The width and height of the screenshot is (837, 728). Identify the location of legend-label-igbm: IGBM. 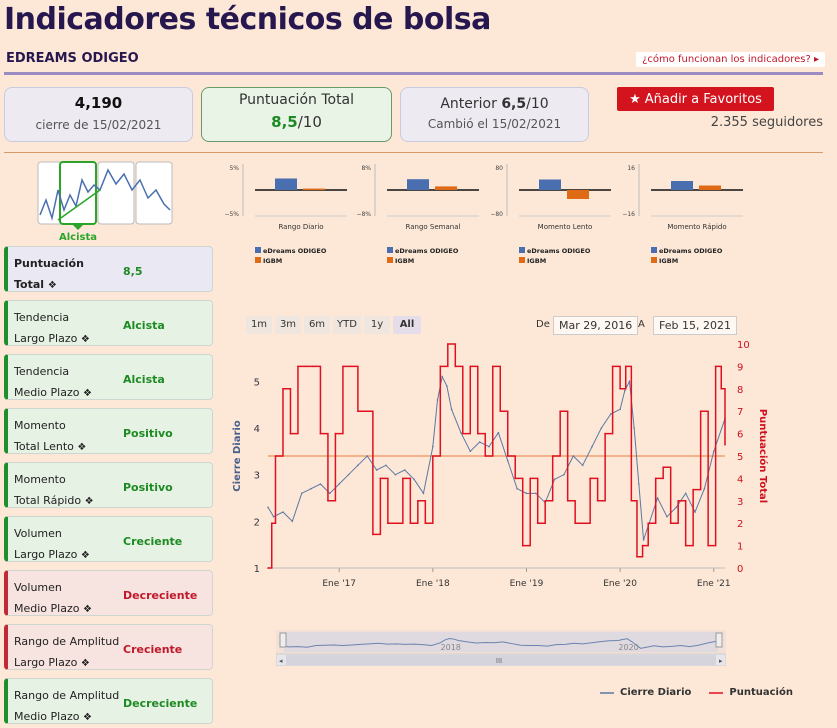
(272, 261).